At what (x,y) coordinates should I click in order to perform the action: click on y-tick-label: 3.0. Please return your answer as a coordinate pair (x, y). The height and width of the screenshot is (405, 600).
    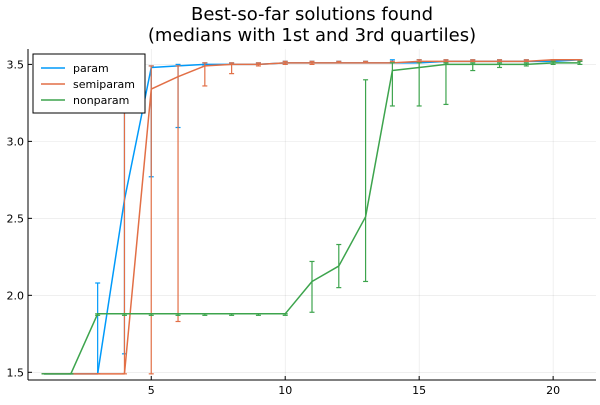
    Looking at the image, I should click on (16, 141).